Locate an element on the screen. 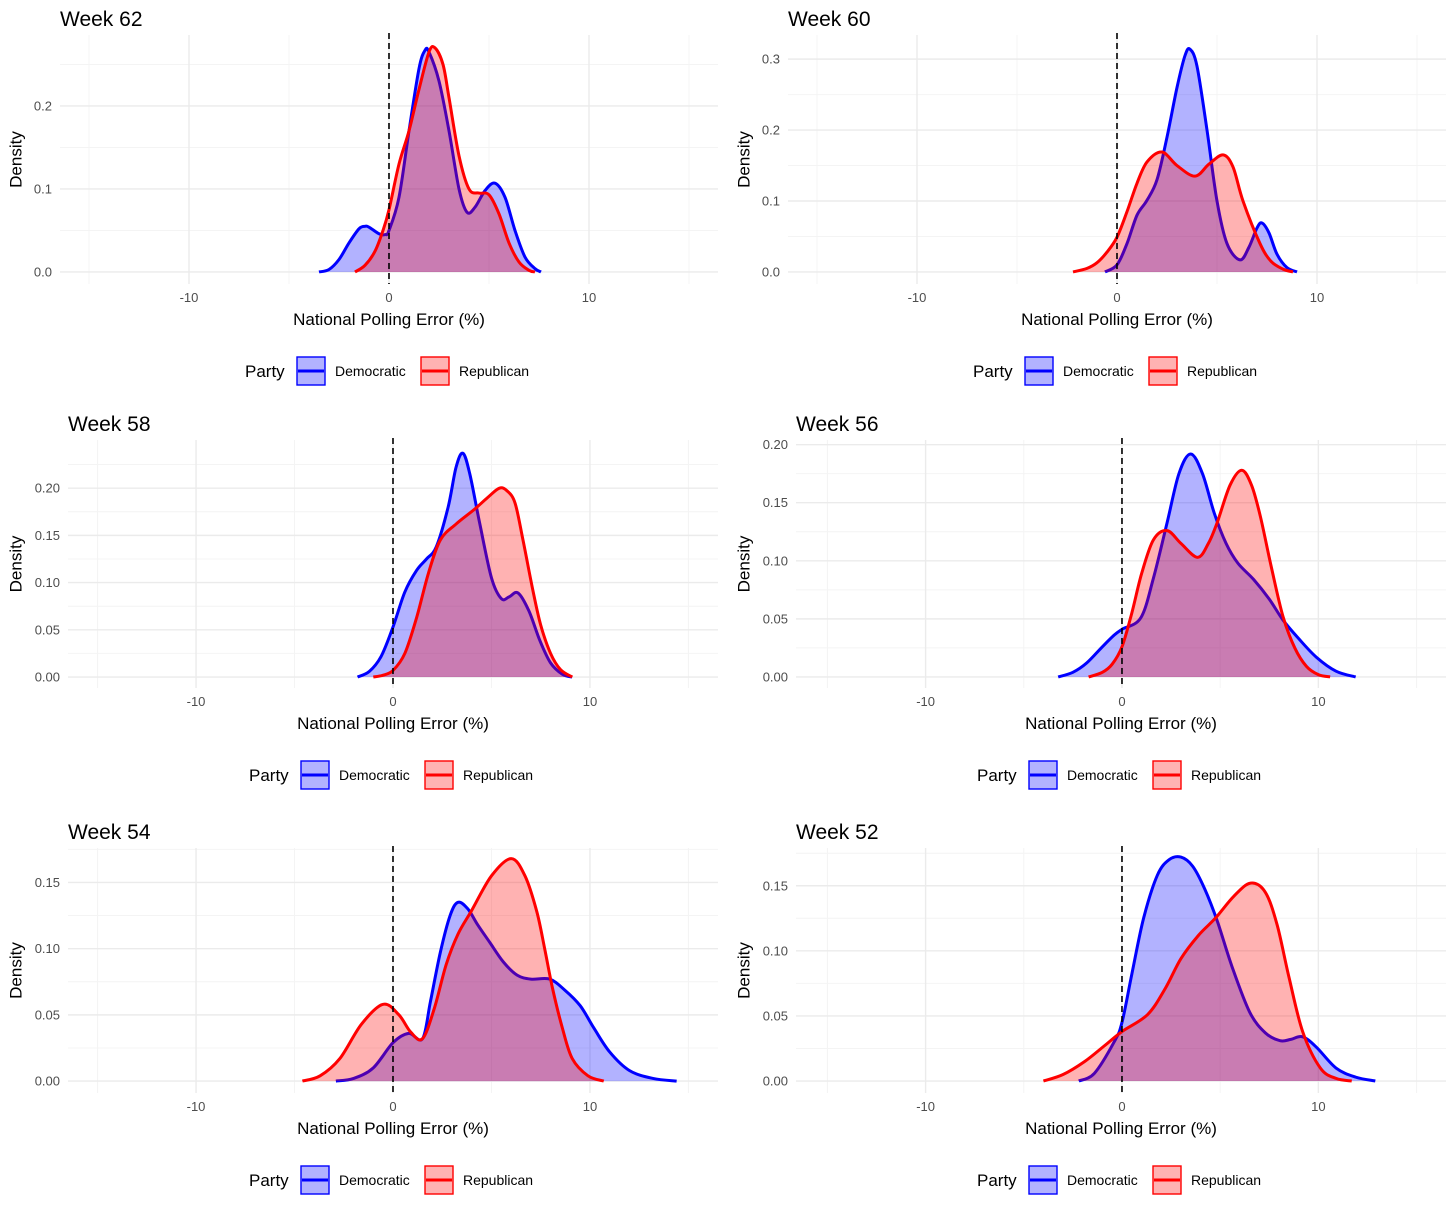 This screenshot has height=1213, width=1456. panel-title: Week 58 is located at coordinates (109, 424).